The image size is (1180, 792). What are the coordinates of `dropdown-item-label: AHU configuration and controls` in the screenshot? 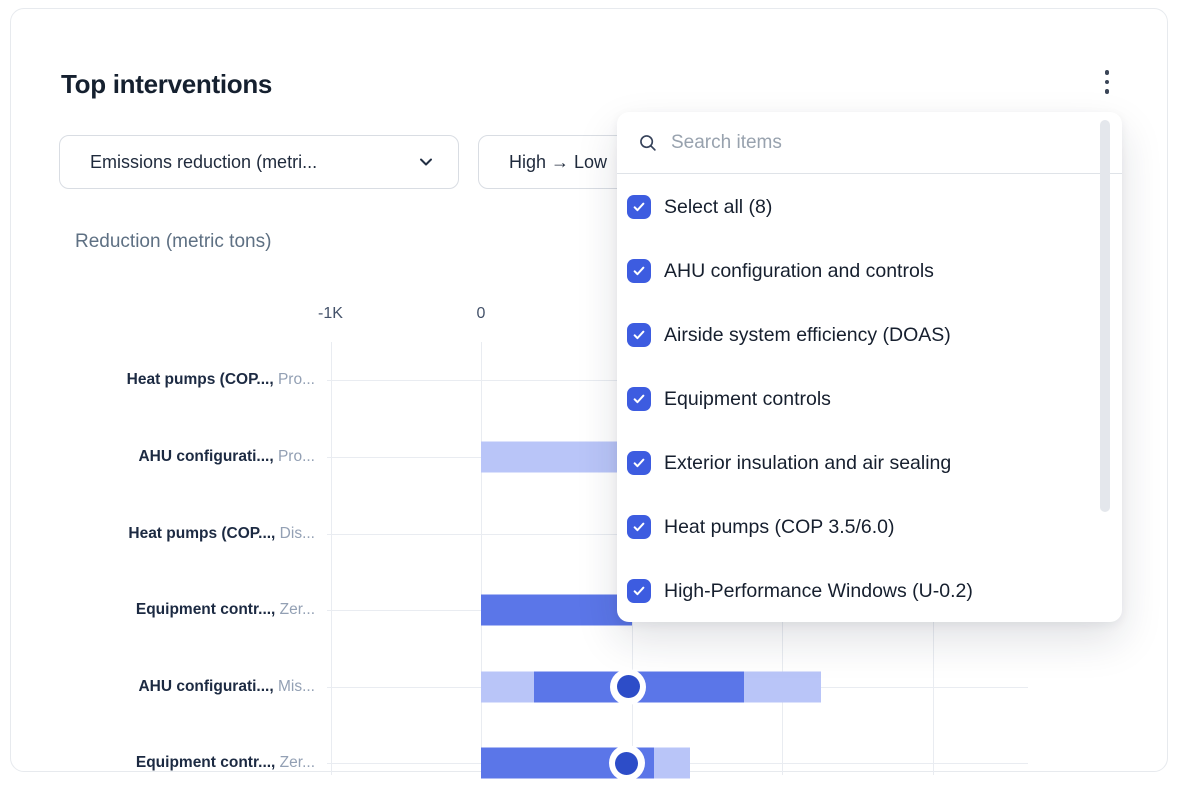 It's located at (799, 270).